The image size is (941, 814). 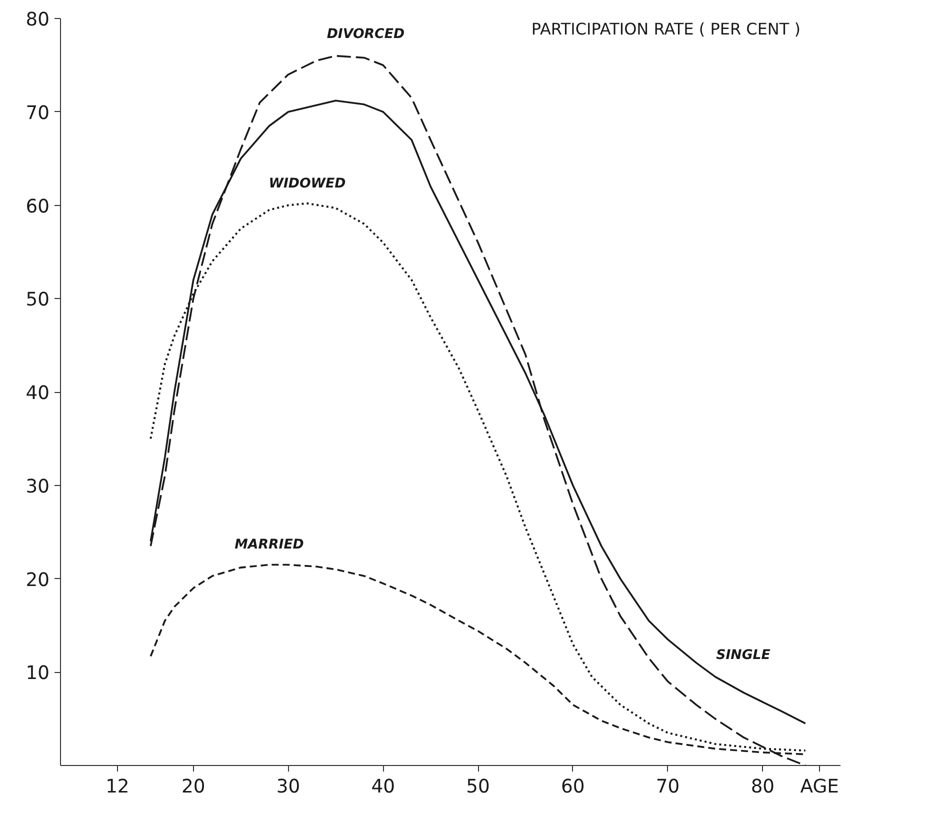 What do you see at coordinates (38, 113) in the screenshot?
I see `y-tick-label: 70` at bounding box center [38, 113].